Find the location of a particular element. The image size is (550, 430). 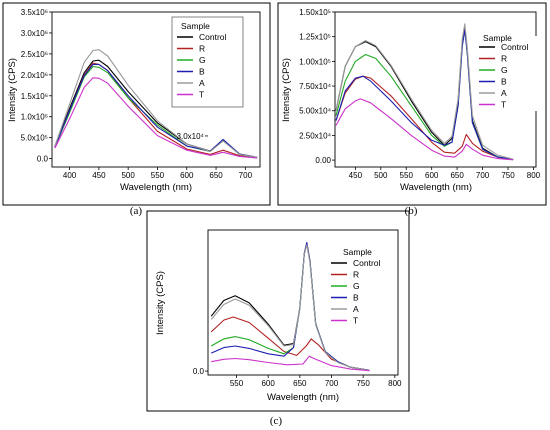

panel-b-y-tick-label: 2.50x10⁴ is located at coordinates (315, 135).